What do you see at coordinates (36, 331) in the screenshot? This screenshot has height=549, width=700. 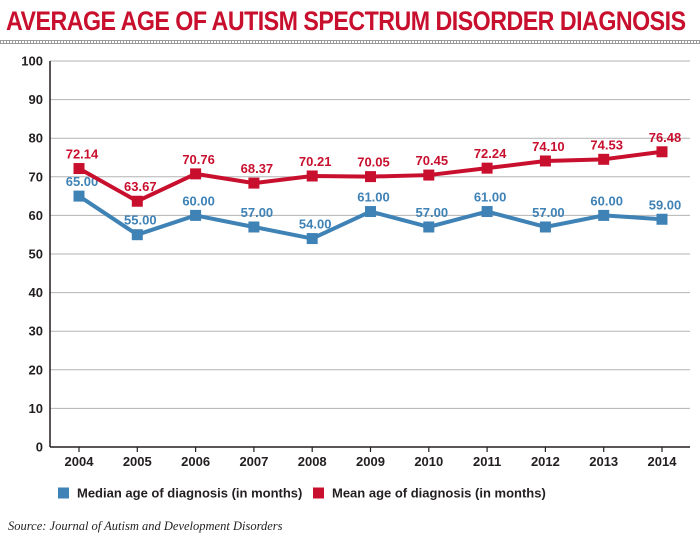 I see `y-tick-label-30: 30` at bounding box center [36, 331].